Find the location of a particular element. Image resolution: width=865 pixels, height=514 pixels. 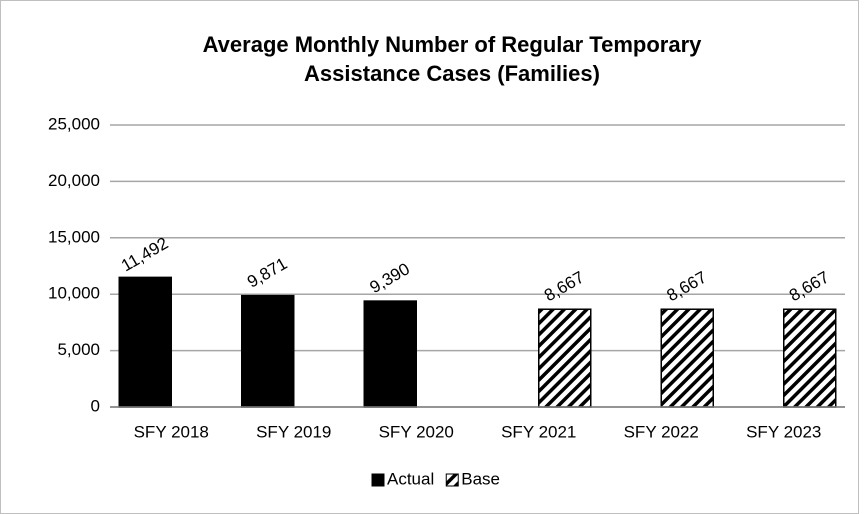

y-tick-label: 0 is located at coordinates (95, 405).